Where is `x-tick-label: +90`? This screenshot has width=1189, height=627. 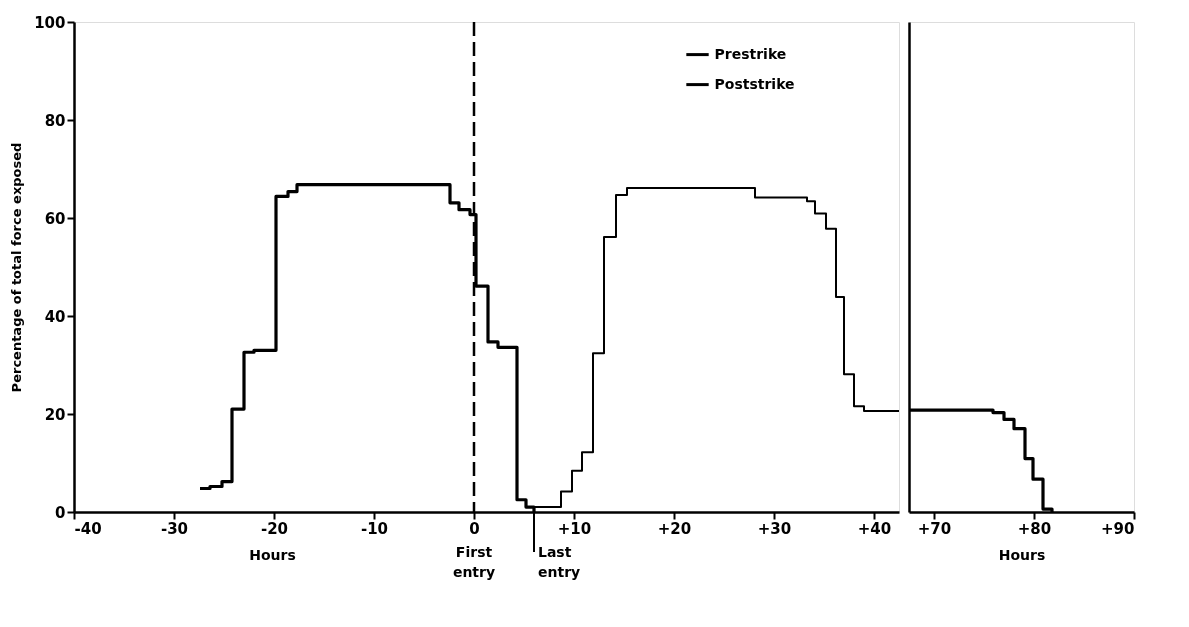
x-tick-label: +90 is located at coordinates (1118, 528).